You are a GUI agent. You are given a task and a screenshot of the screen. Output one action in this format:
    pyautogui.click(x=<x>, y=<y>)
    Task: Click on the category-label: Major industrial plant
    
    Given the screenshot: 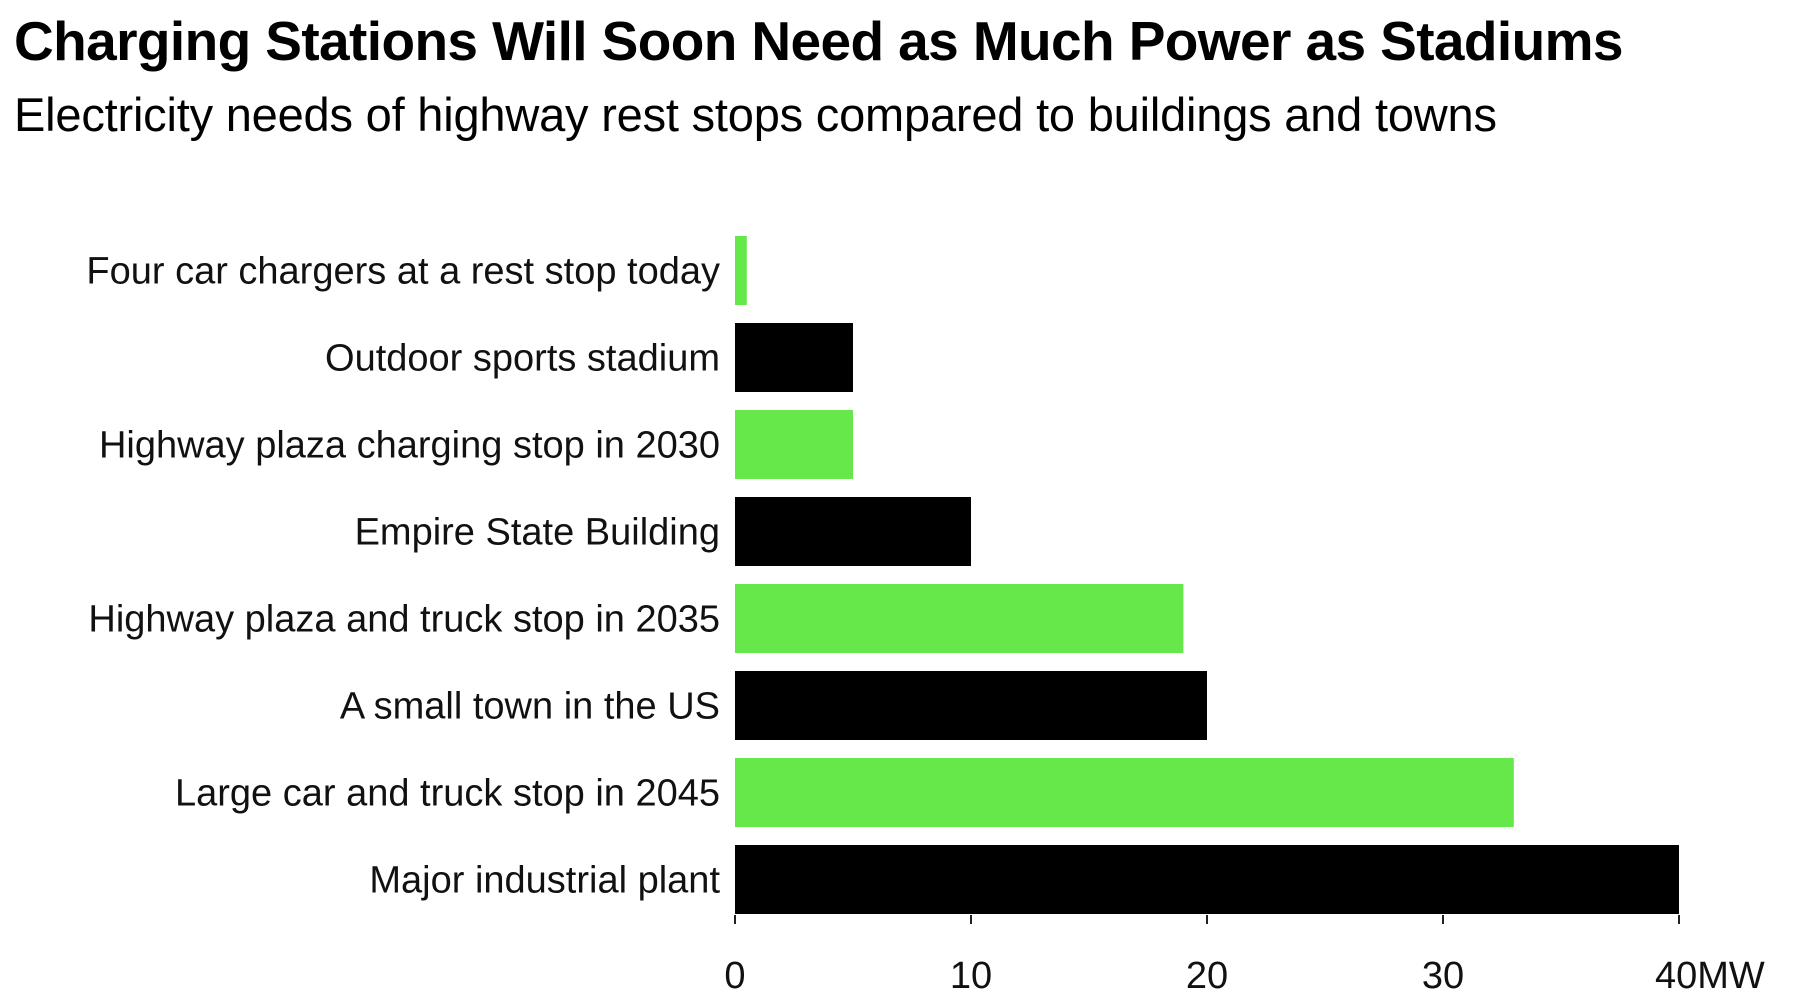 What is the action you would take?
    pyautogui.click(x=544, y=881)
    